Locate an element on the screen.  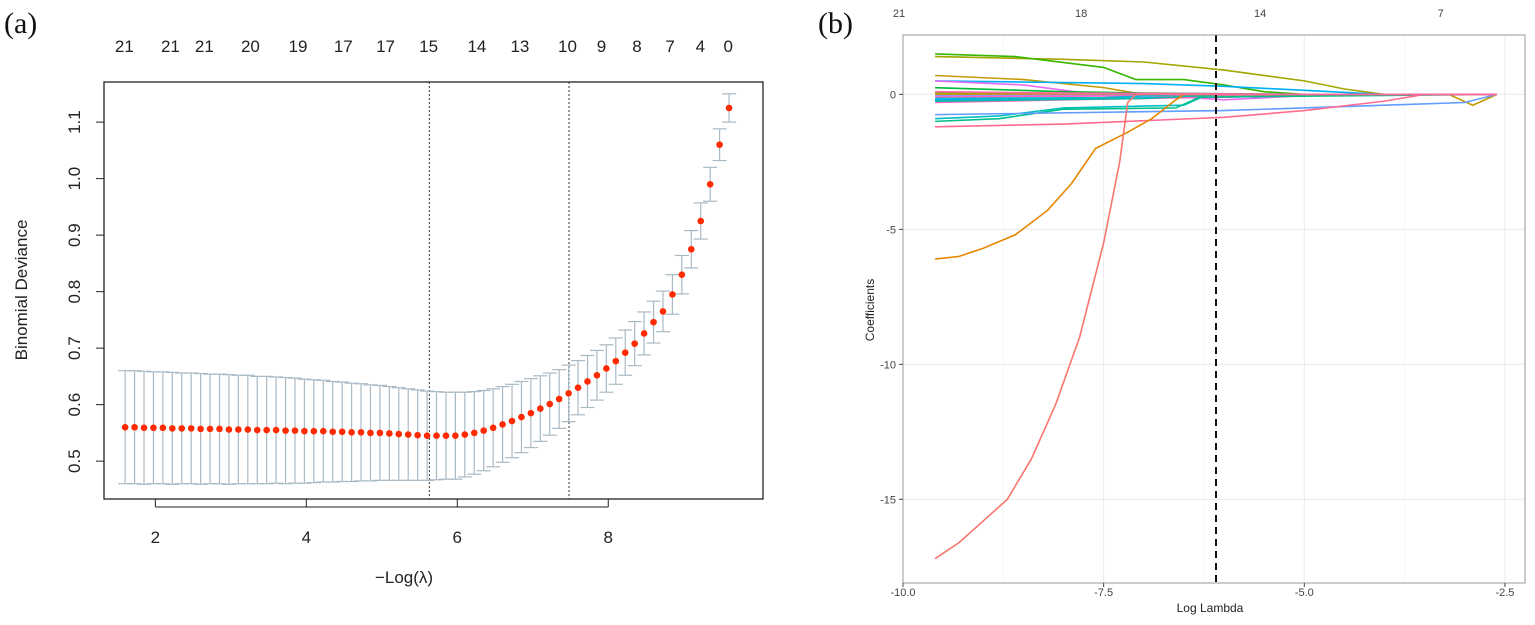
x-tick-label: 6 is located at coordinates (457, 537).